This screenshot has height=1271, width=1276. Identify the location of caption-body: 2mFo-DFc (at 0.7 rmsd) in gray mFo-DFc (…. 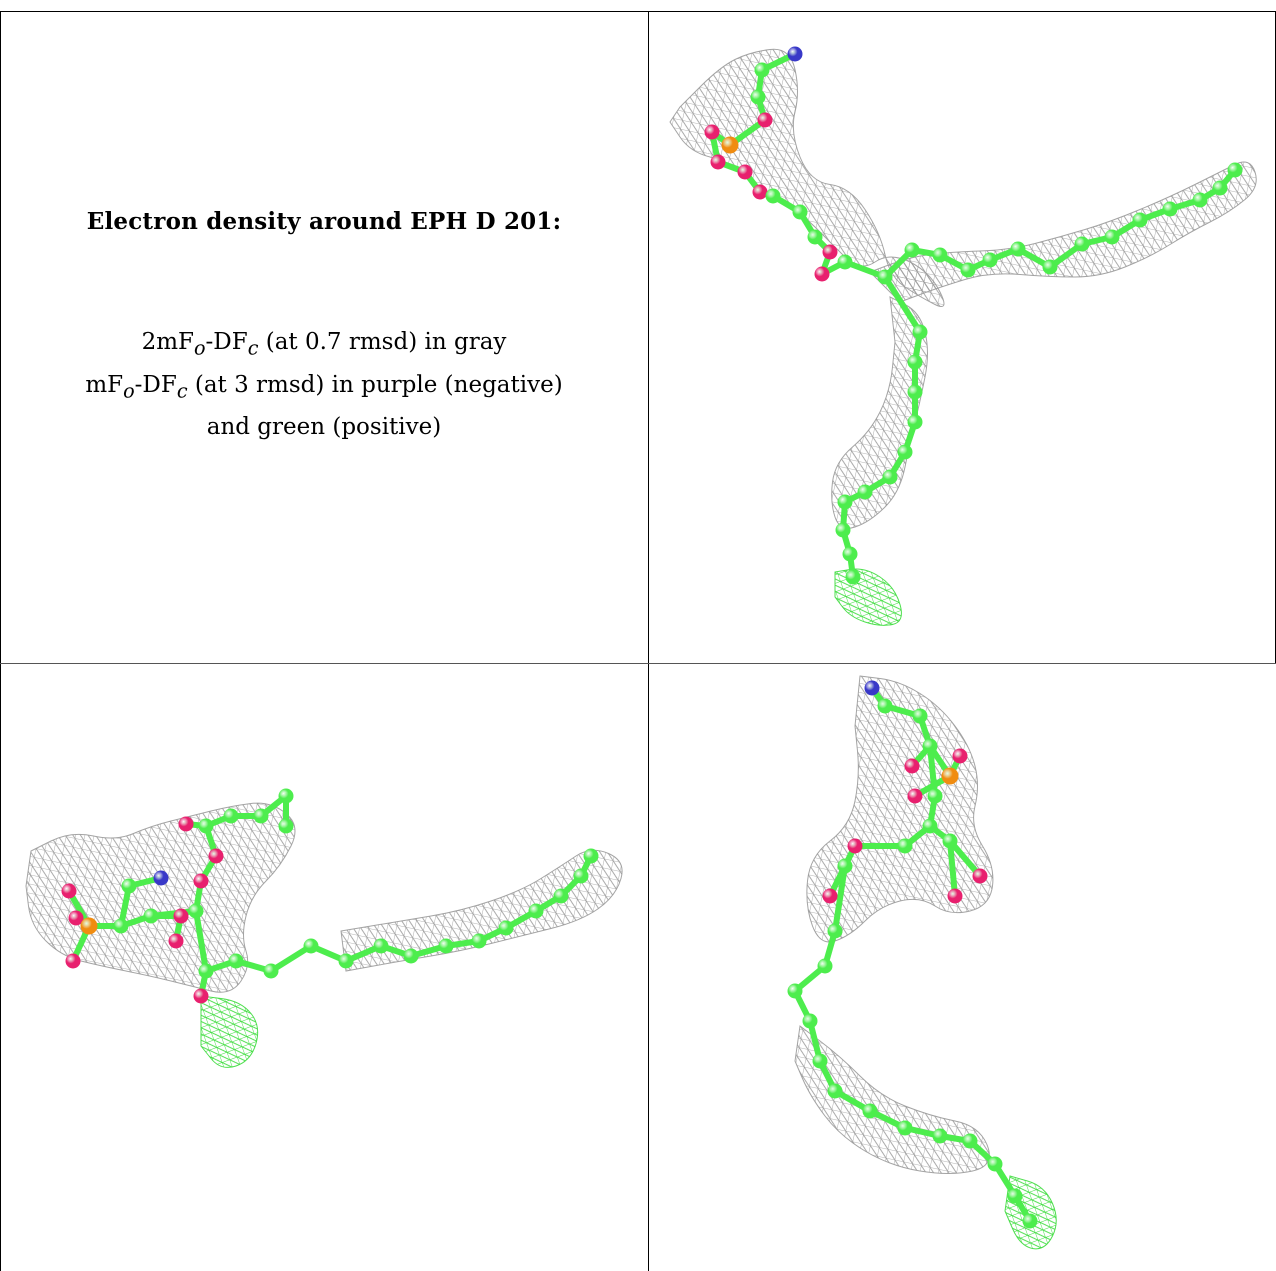
(324, 384).